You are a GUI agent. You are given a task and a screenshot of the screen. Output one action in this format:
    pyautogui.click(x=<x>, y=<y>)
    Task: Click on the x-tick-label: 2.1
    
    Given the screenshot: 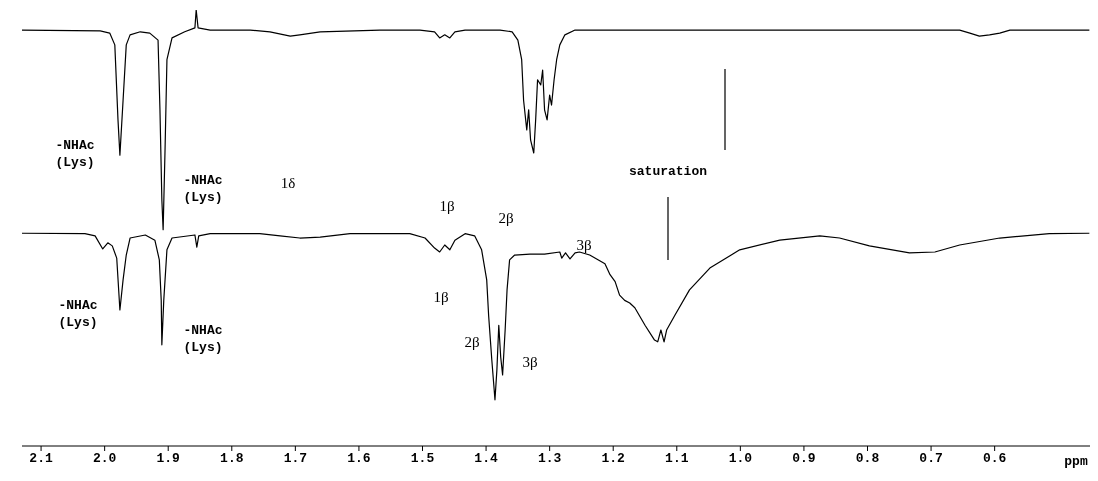 What is the action you would take?
    pyautogui.click(x=41, y=459)
    